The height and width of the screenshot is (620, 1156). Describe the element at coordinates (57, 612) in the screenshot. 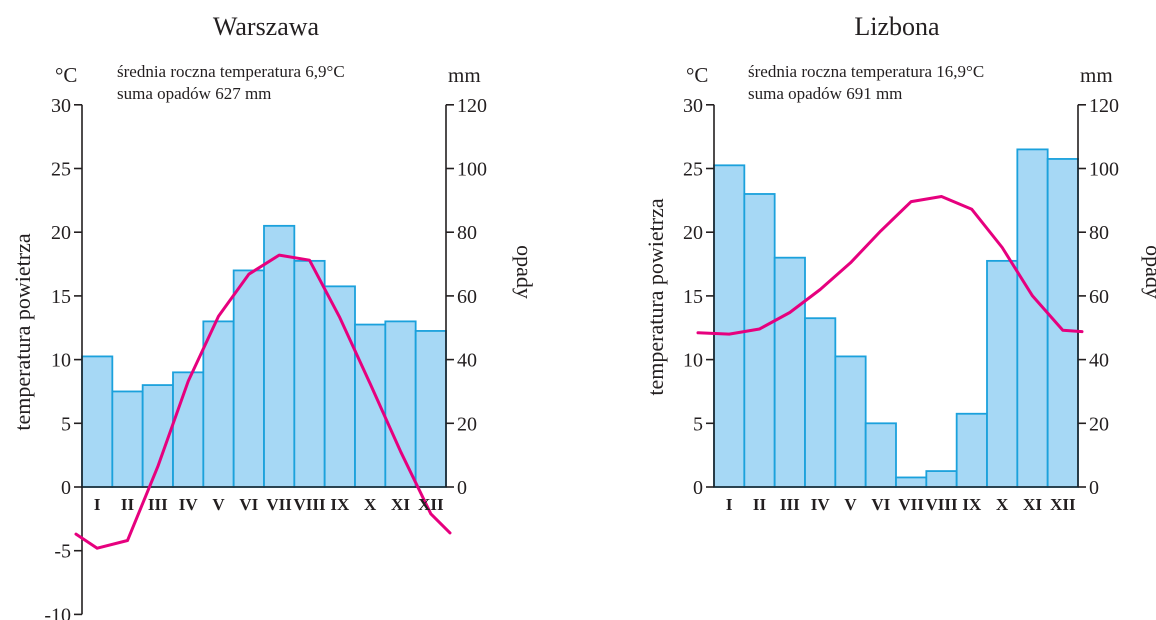

I see `left-tick-label: -10` at that location.